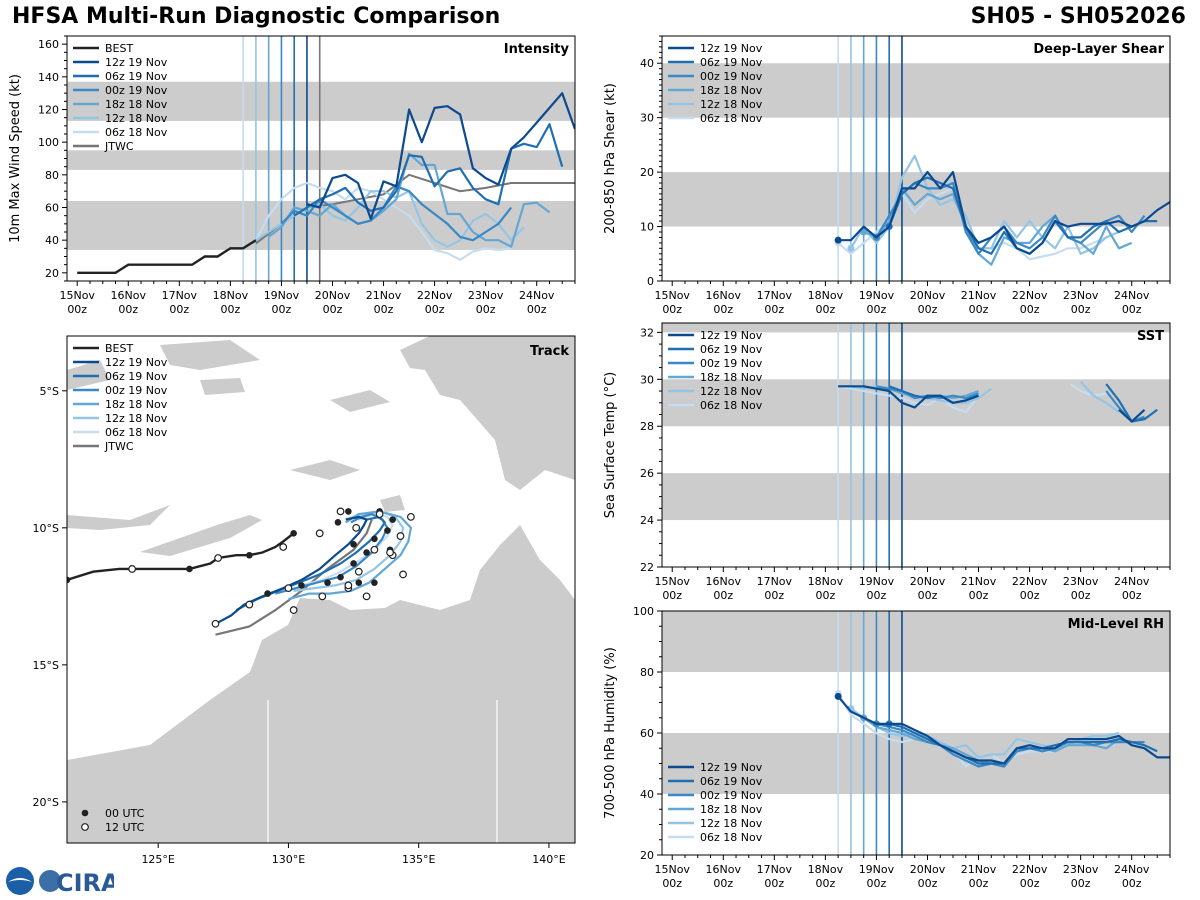 This screenshot has height=900, width=1200. Describe the element at coordinates (647, 379) in the screenshot. I see `sst-ytick-label-4: 30` at that location.